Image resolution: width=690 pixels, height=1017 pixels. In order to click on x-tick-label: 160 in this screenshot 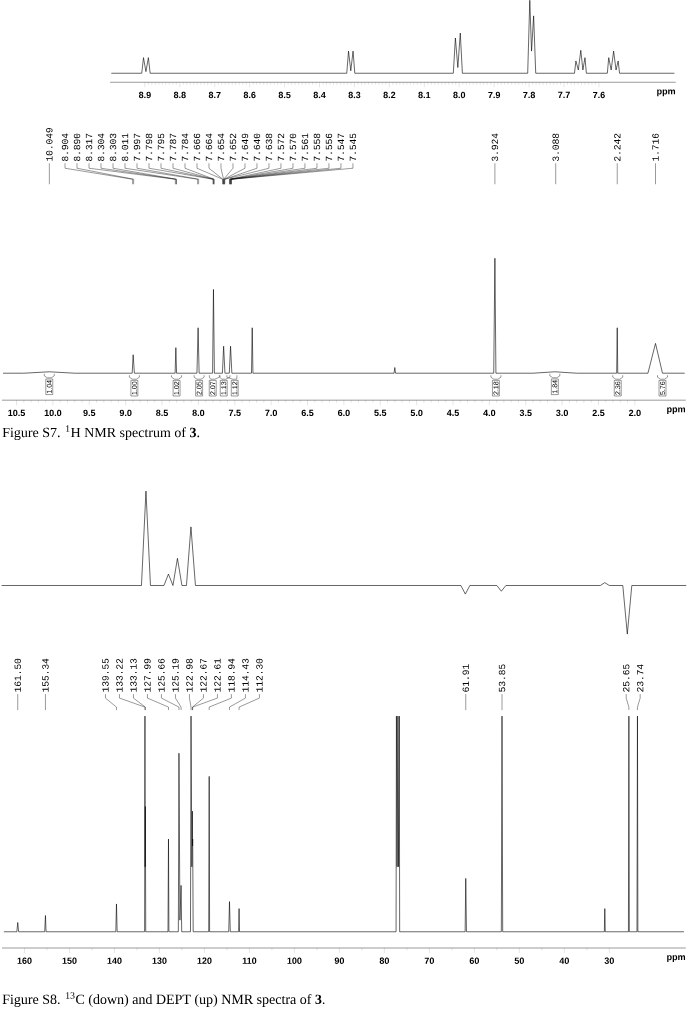, I will do `click(24, 960)`.